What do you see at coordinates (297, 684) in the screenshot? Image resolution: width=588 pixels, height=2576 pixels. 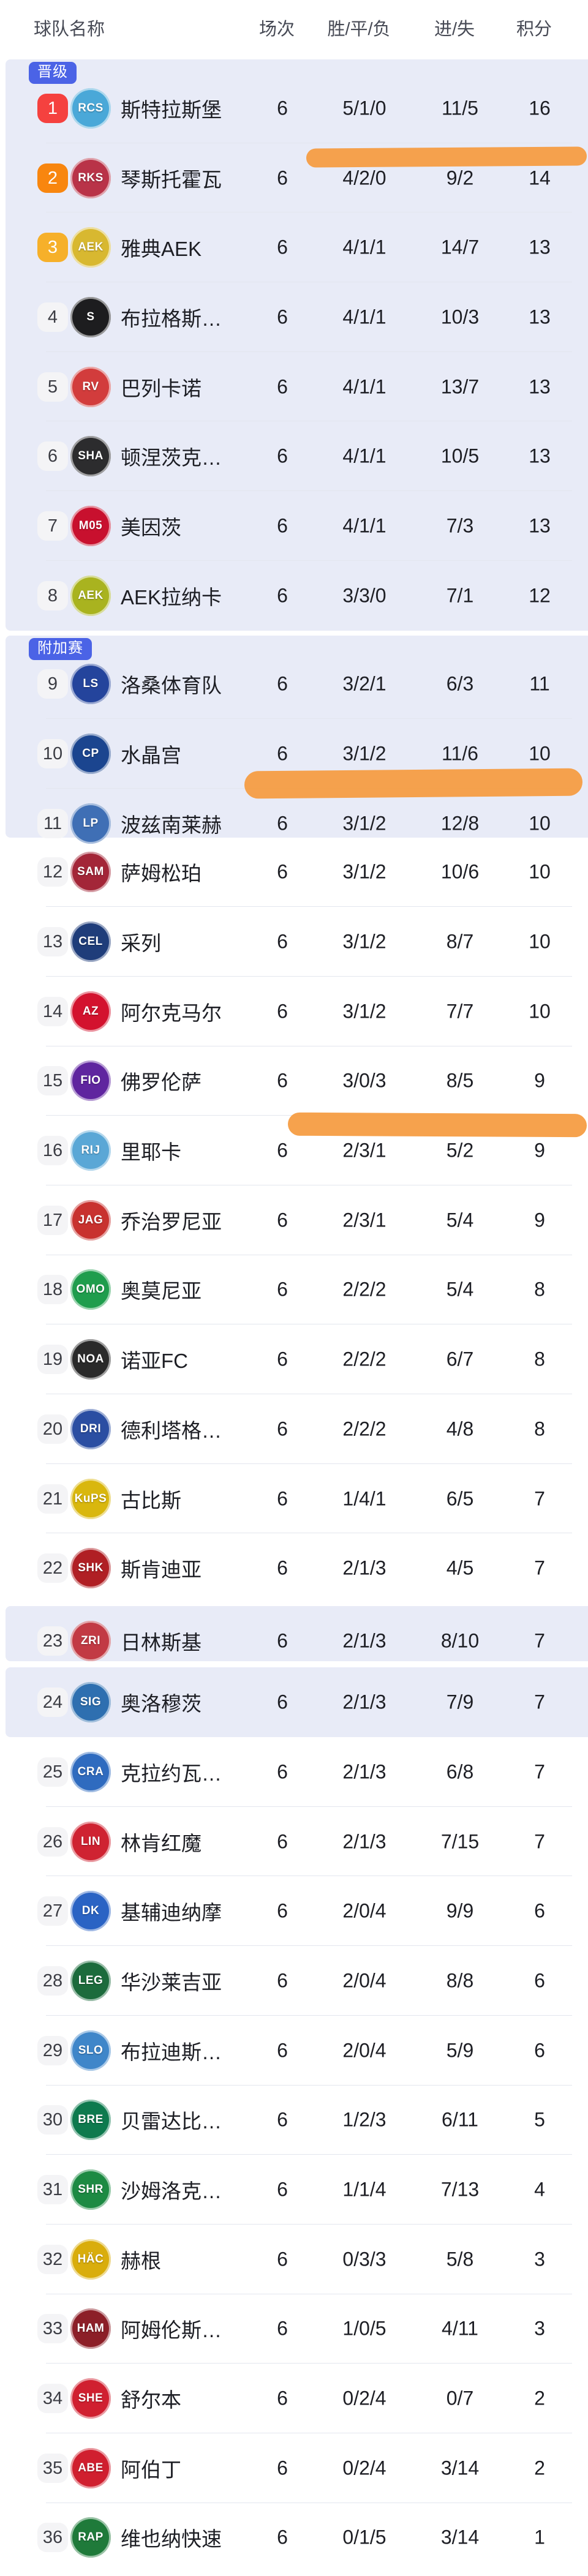 I see `table-row: 9 LS 洛桑体育队 6 3/2/1 6/3 11` at bounding box center [297, 684].